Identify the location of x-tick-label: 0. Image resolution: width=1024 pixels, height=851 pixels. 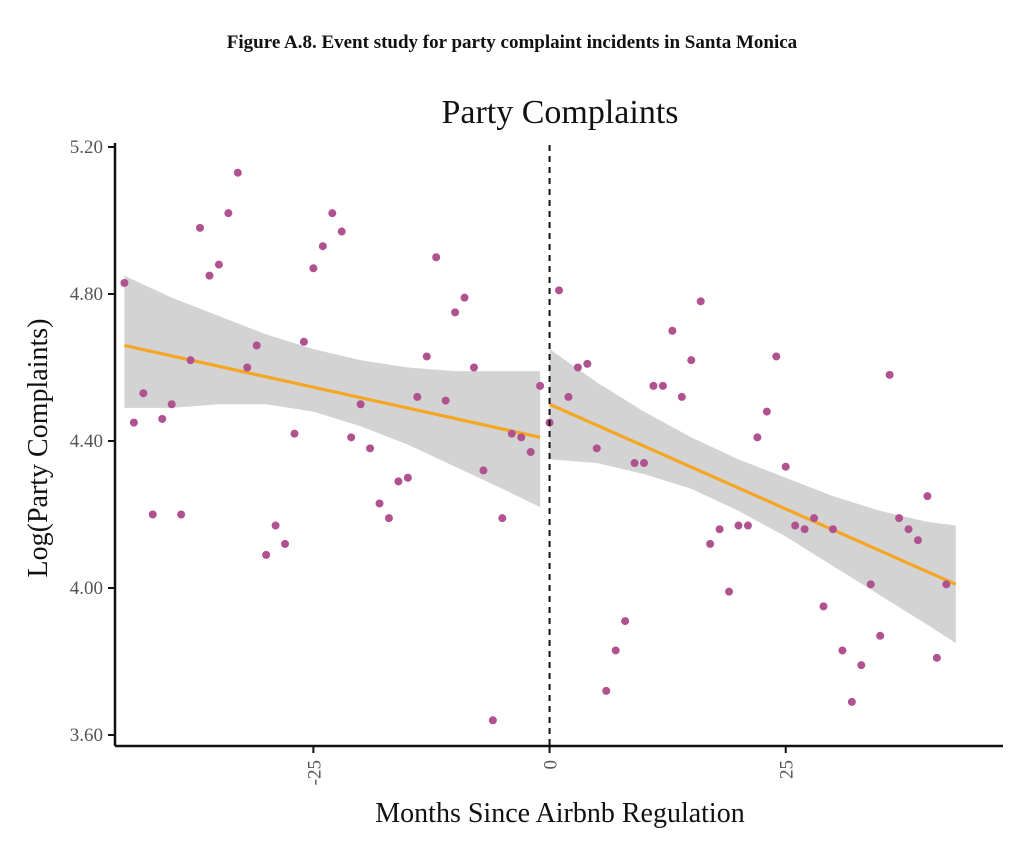
(551, 765).